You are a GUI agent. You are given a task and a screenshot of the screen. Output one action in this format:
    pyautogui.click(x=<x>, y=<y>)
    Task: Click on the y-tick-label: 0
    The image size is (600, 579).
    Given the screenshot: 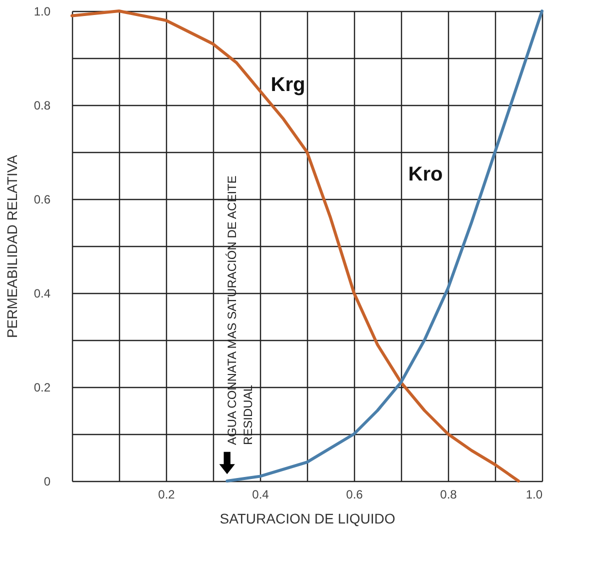 What is the action you would take?
    pyautogui.click(x=47, y=481)
    